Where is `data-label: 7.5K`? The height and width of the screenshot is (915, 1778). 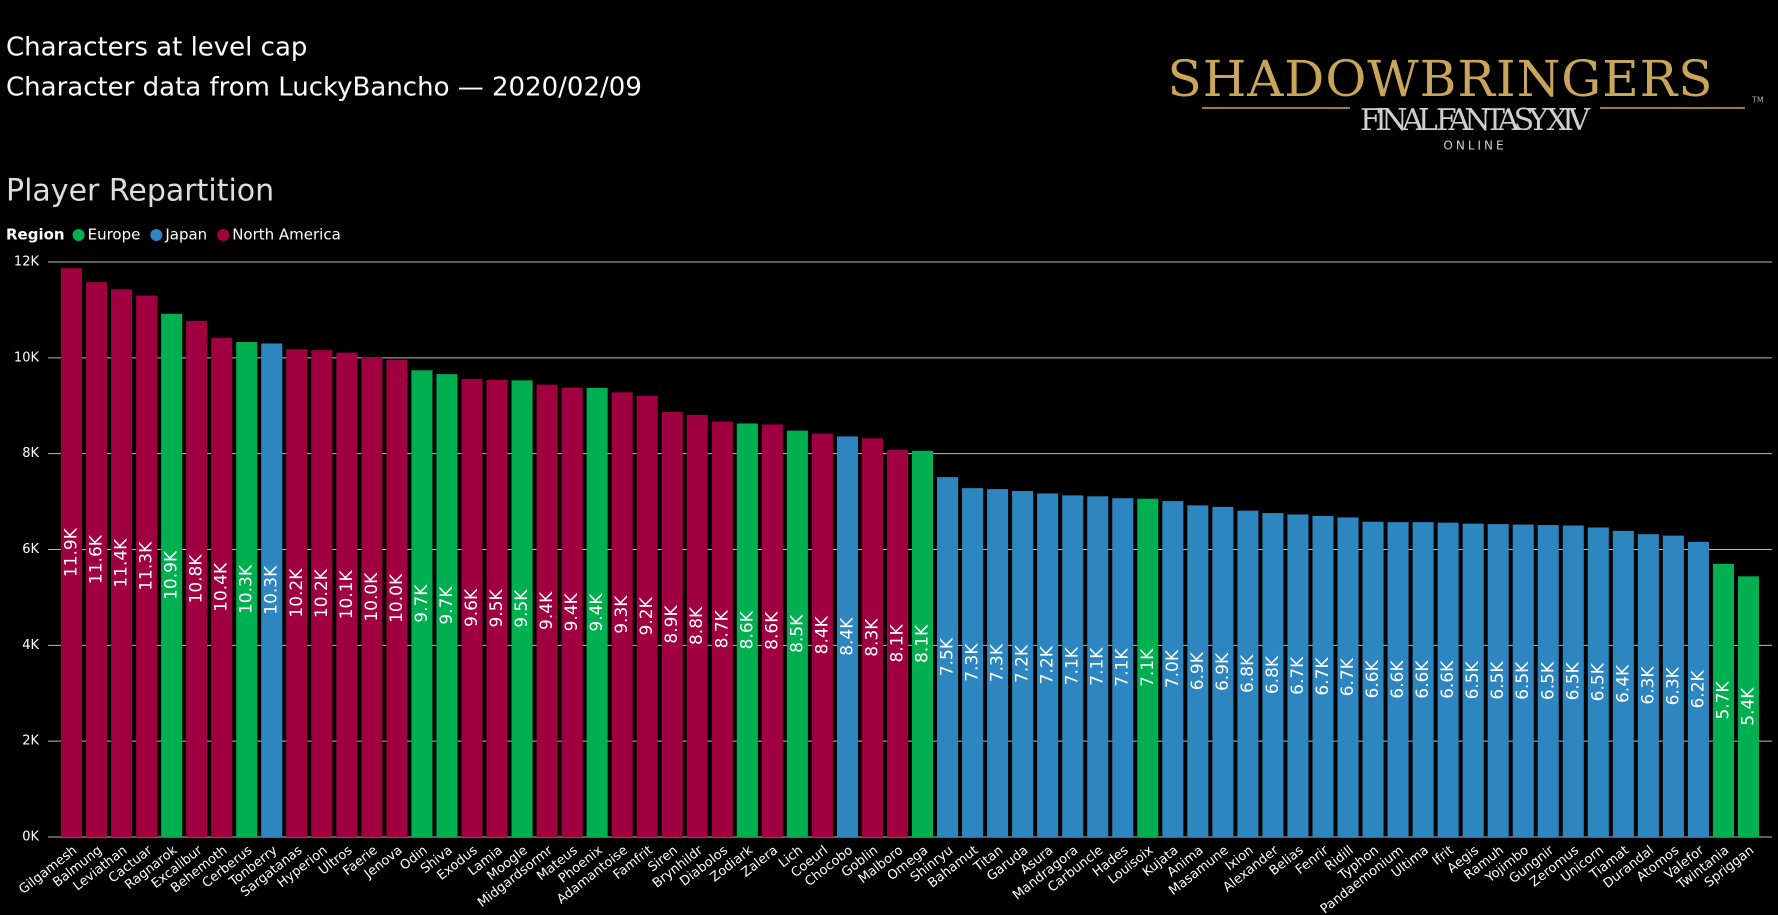
data-label: 7.5K is located at coordinates (948, 656).